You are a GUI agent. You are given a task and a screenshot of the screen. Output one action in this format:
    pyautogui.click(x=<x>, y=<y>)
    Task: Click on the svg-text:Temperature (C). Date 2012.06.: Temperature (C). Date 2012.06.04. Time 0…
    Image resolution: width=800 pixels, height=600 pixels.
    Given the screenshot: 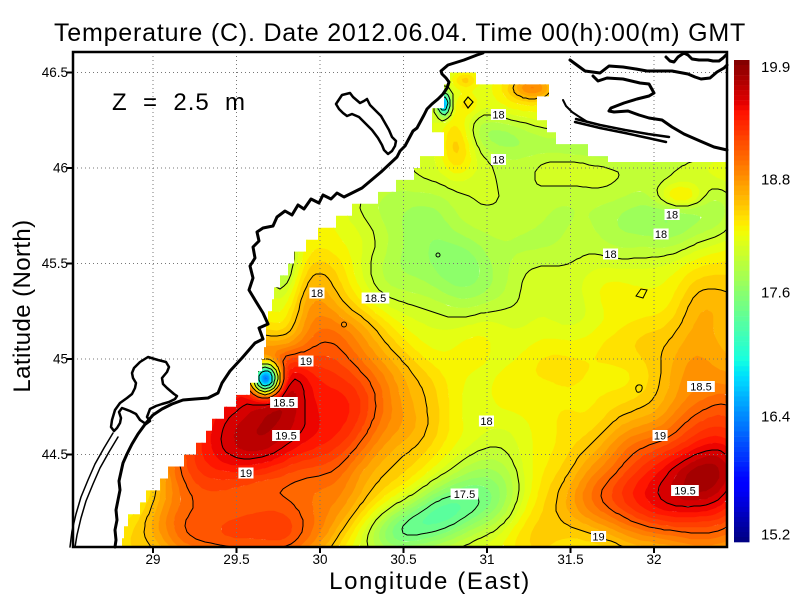 What is the action you would take?
    pyautogui.click(x=400, y=33)
    